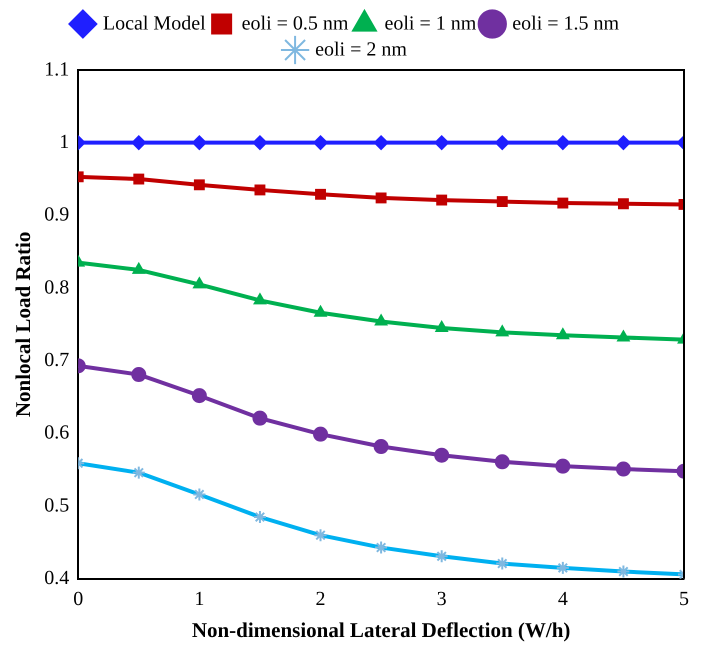 The image size is (708, 660). I want to click on x-tick-label: 5, so click(684, 599).